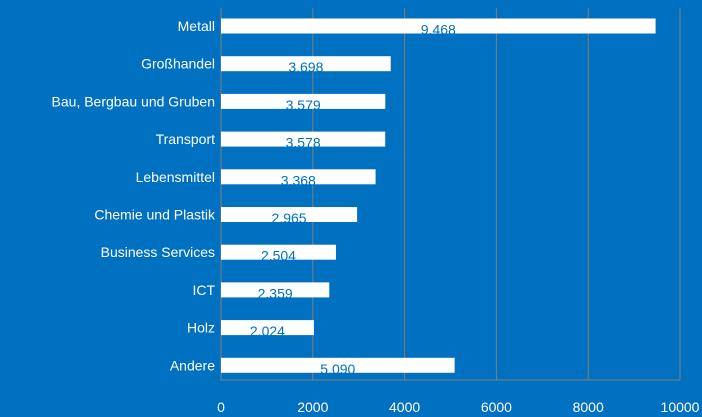  What do you see at coordinates (680, 407) in the screenshot?
I see `x-tick-label: 10000` at bounding box center [680, 407].